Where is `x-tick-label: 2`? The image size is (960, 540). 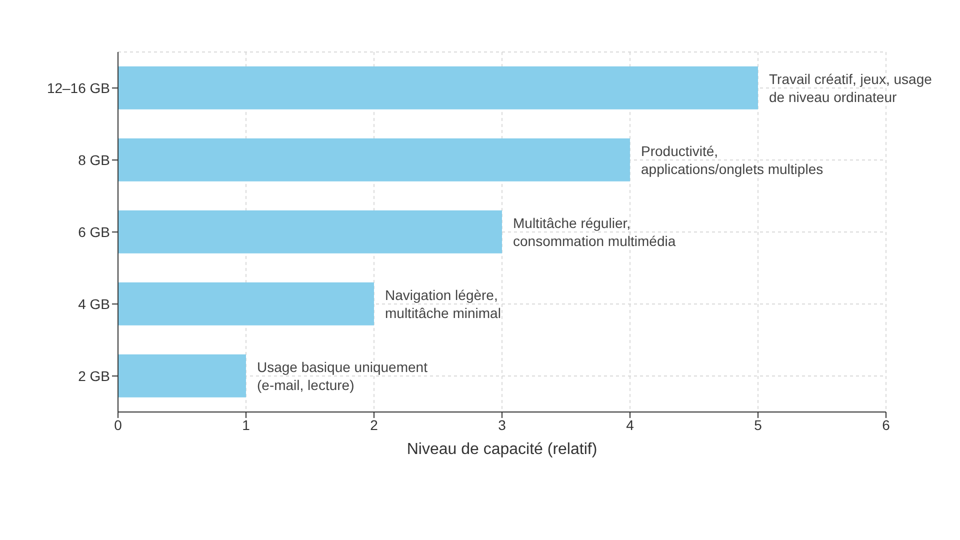
x-tick-label: 2 is located at coordinates (374, 424).